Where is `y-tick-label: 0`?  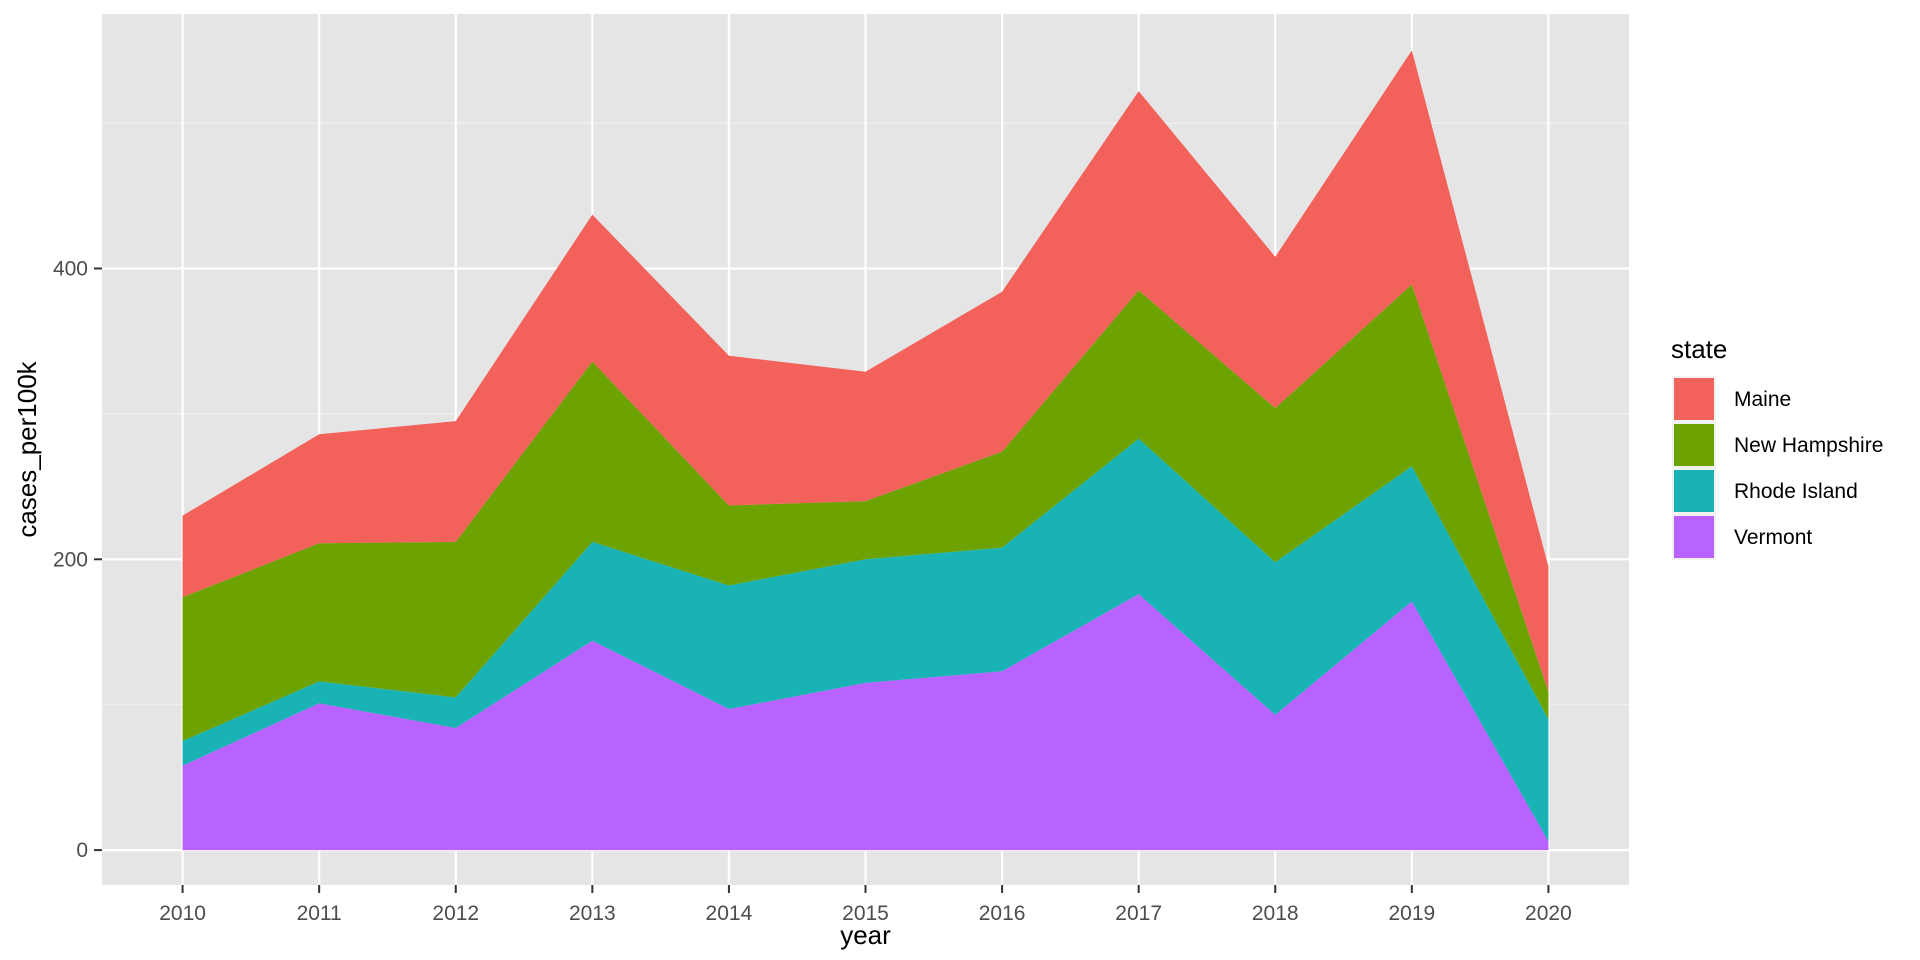
y-tick-label: 0 is located at coordinates (82, 850).